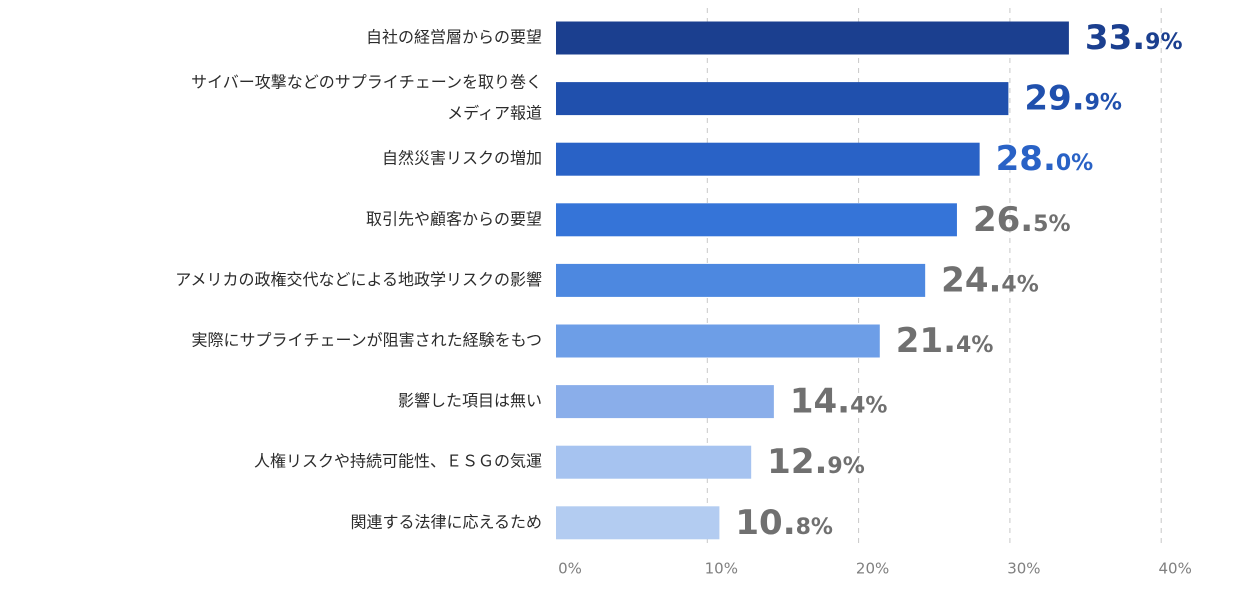 This screenshot has height=599, width=1240. I want to click on value-label-4-major: 26., so click(1003, 220).